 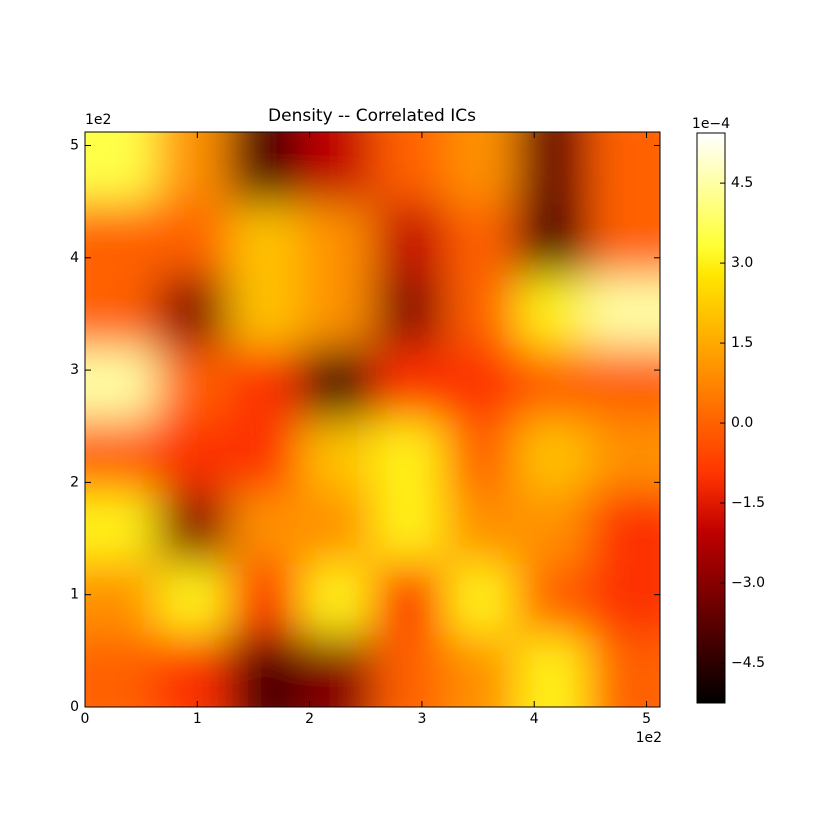 What do you see at coordinates (85, 719) in the screenshot?
I see `x-tick-label: 0` at bounding box center [85, 719].